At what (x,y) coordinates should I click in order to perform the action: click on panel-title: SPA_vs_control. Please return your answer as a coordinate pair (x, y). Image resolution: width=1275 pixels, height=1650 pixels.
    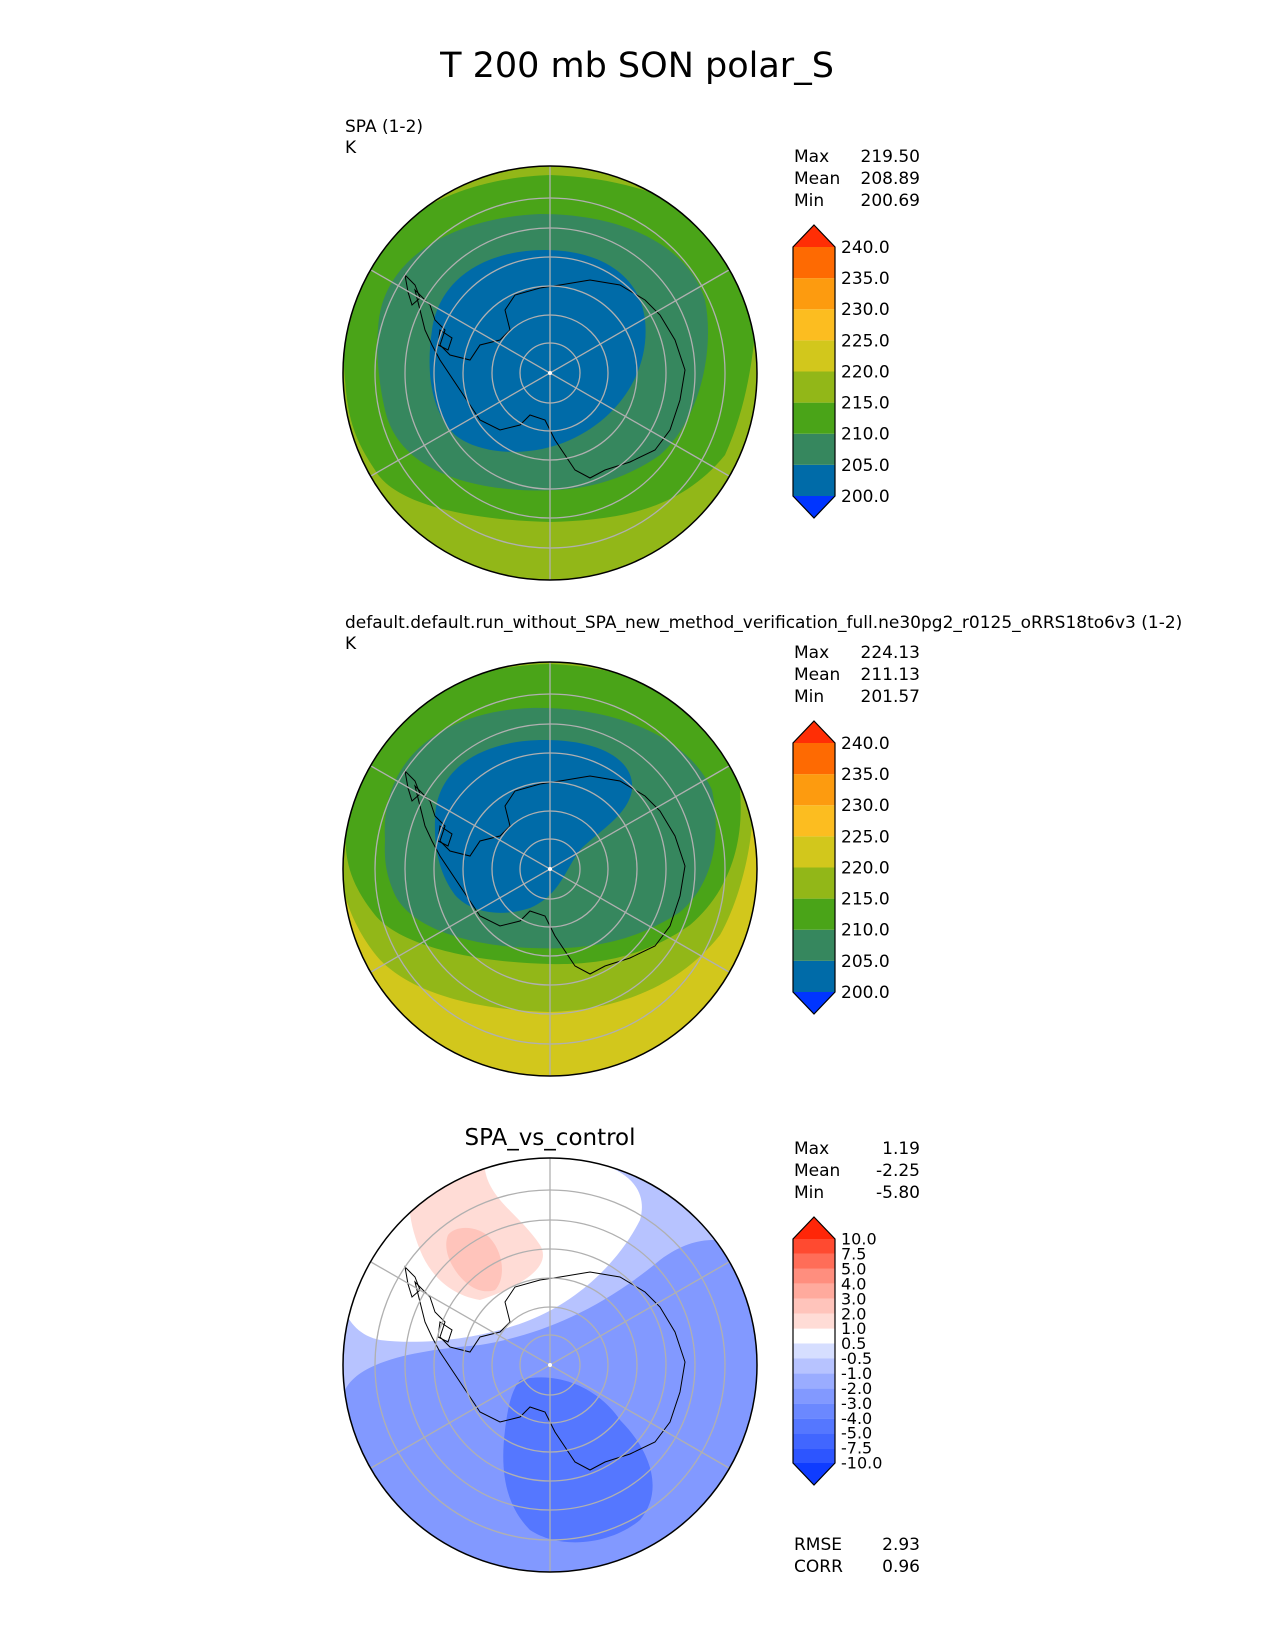
    Looking at the image, I should click on (549, 1138).